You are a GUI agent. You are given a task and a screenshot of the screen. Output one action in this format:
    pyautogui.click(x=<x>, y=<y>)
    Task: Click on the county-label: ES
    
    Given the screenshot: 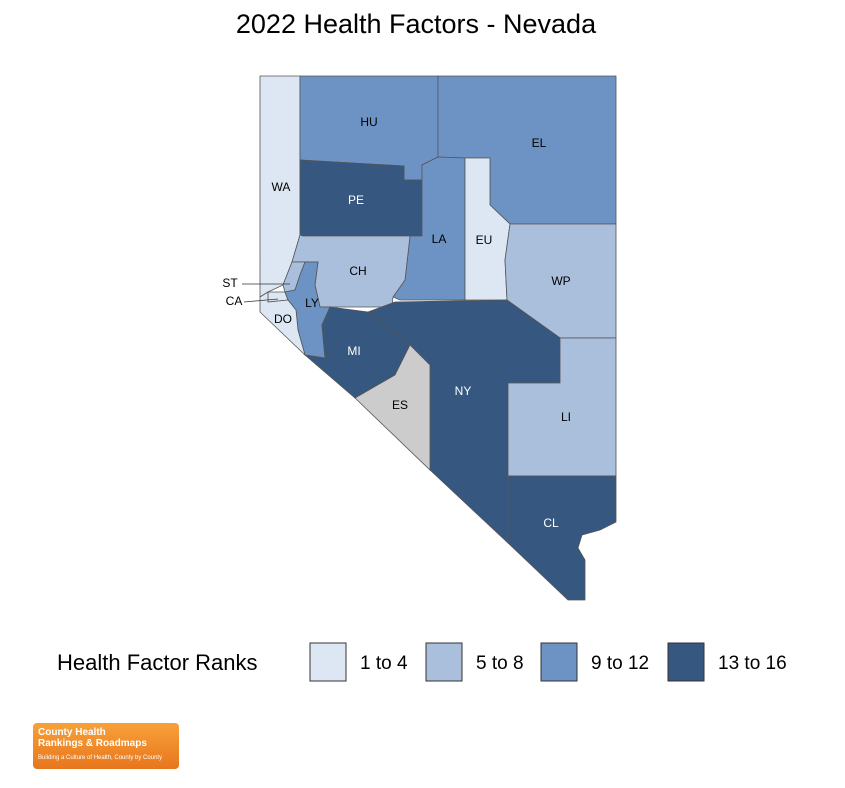 What is the action you would take?
    pyautogui.click(x=400, y=405)
    